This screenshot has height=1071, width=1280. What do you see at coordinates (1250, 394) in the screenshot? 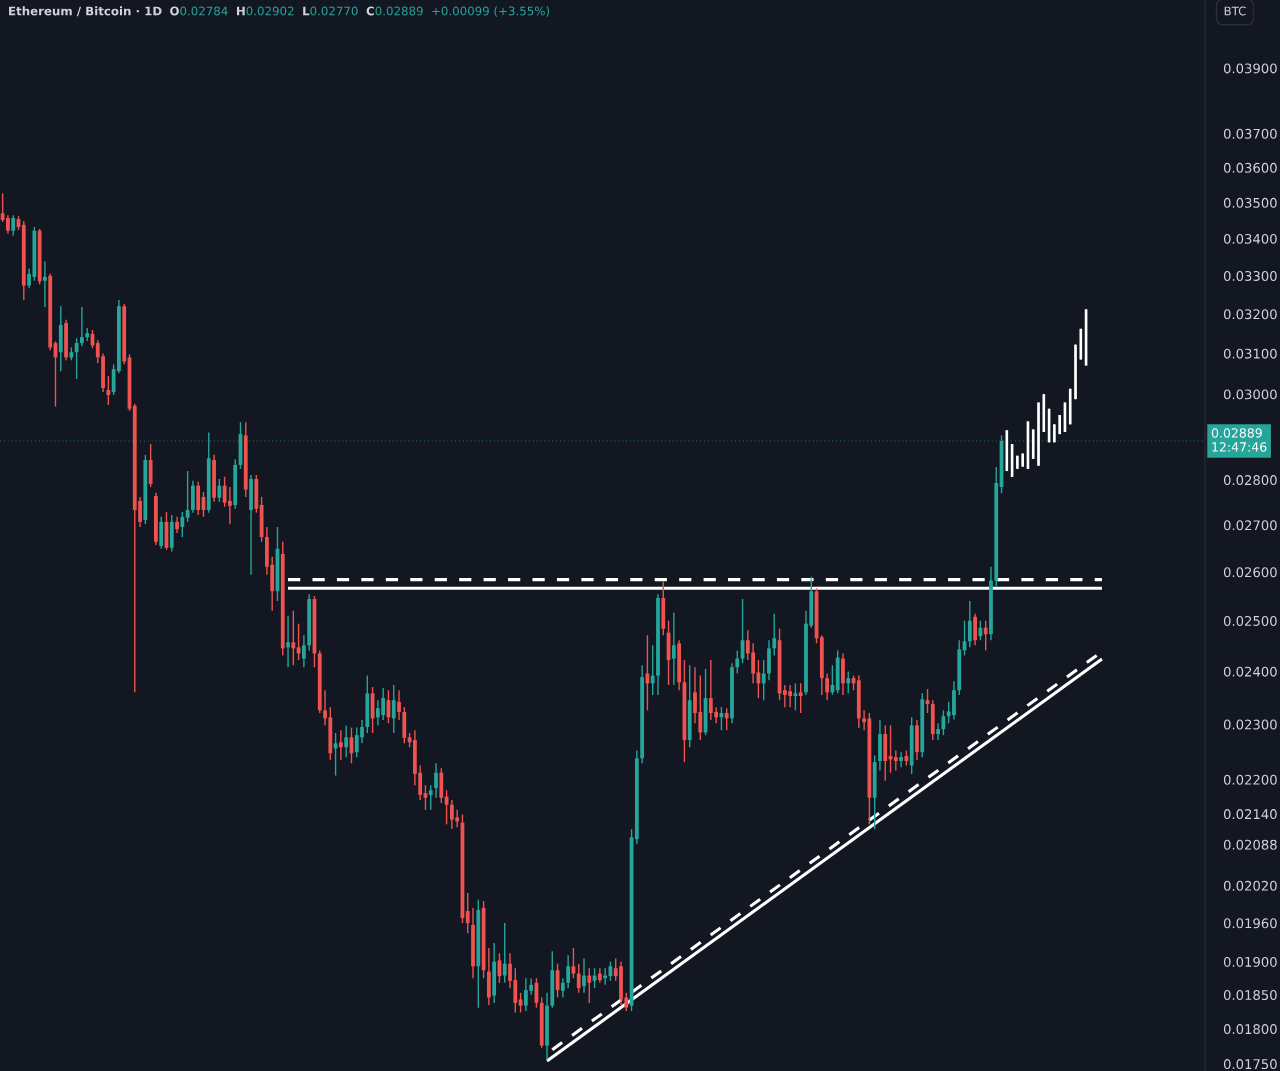
I see `y-tick-label: 0.03000` at bounding box center [1250, 394].